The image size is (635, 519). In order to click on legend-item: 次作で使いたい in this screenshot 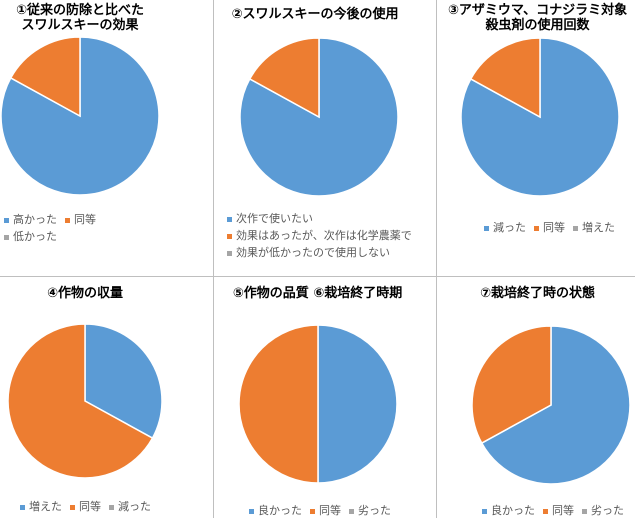, I will do `click(319, 218)`.